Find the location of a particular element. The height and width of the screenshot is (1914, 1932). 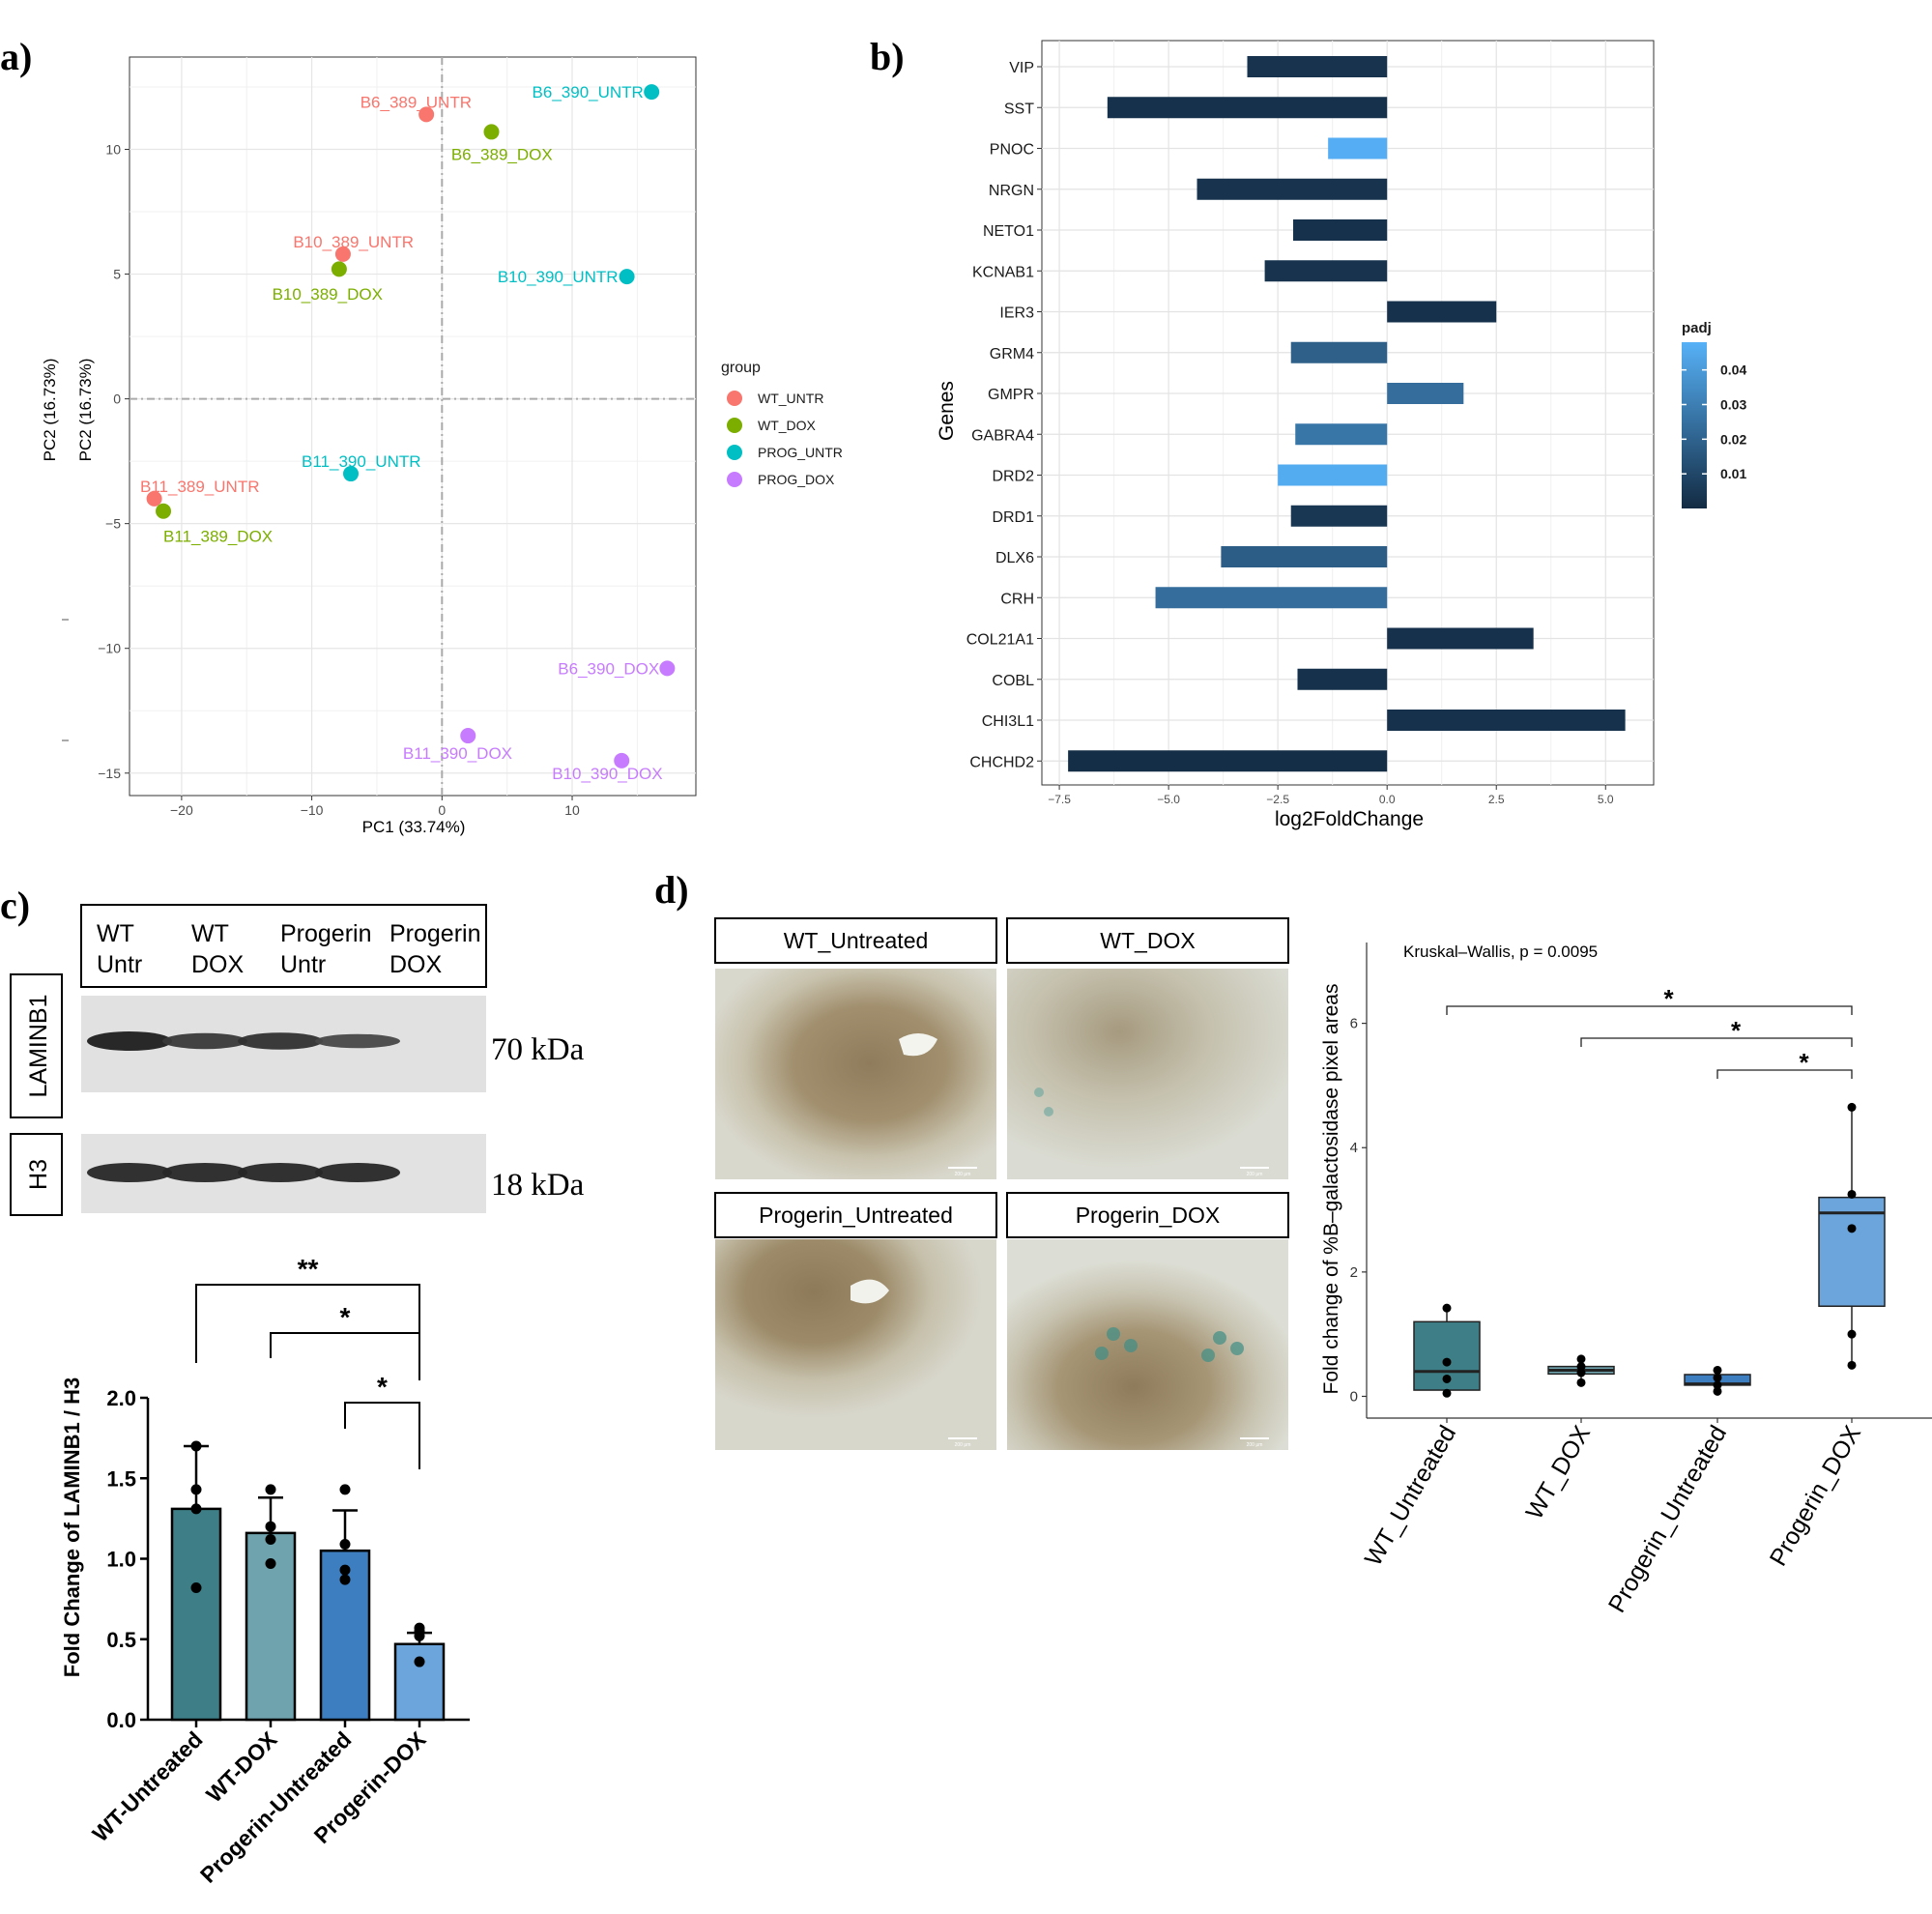

pca-y-tick-label: −15 is located at coordinates (109, 773).